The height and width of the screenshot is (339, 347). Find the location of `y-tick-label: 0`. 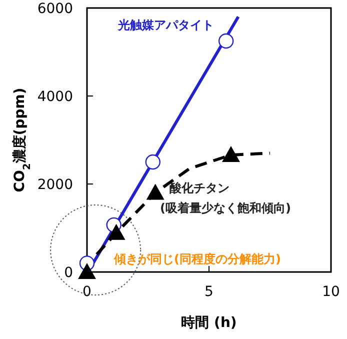

y-tick-label: 0 is located at coordinates (68, 273).